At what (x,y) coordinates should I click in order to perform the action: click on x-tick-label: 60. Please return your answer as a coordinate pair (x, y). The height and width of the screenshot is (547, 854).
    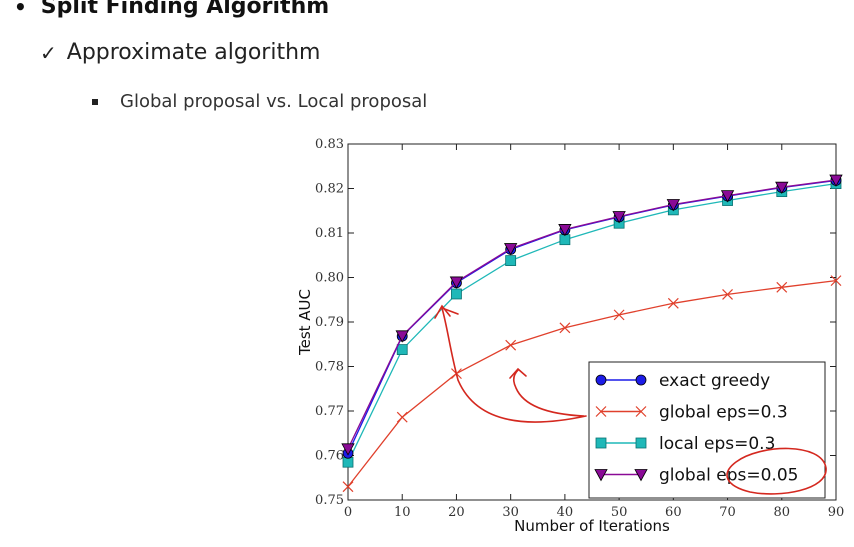
    Looking at the image, I should click on (673, 512).